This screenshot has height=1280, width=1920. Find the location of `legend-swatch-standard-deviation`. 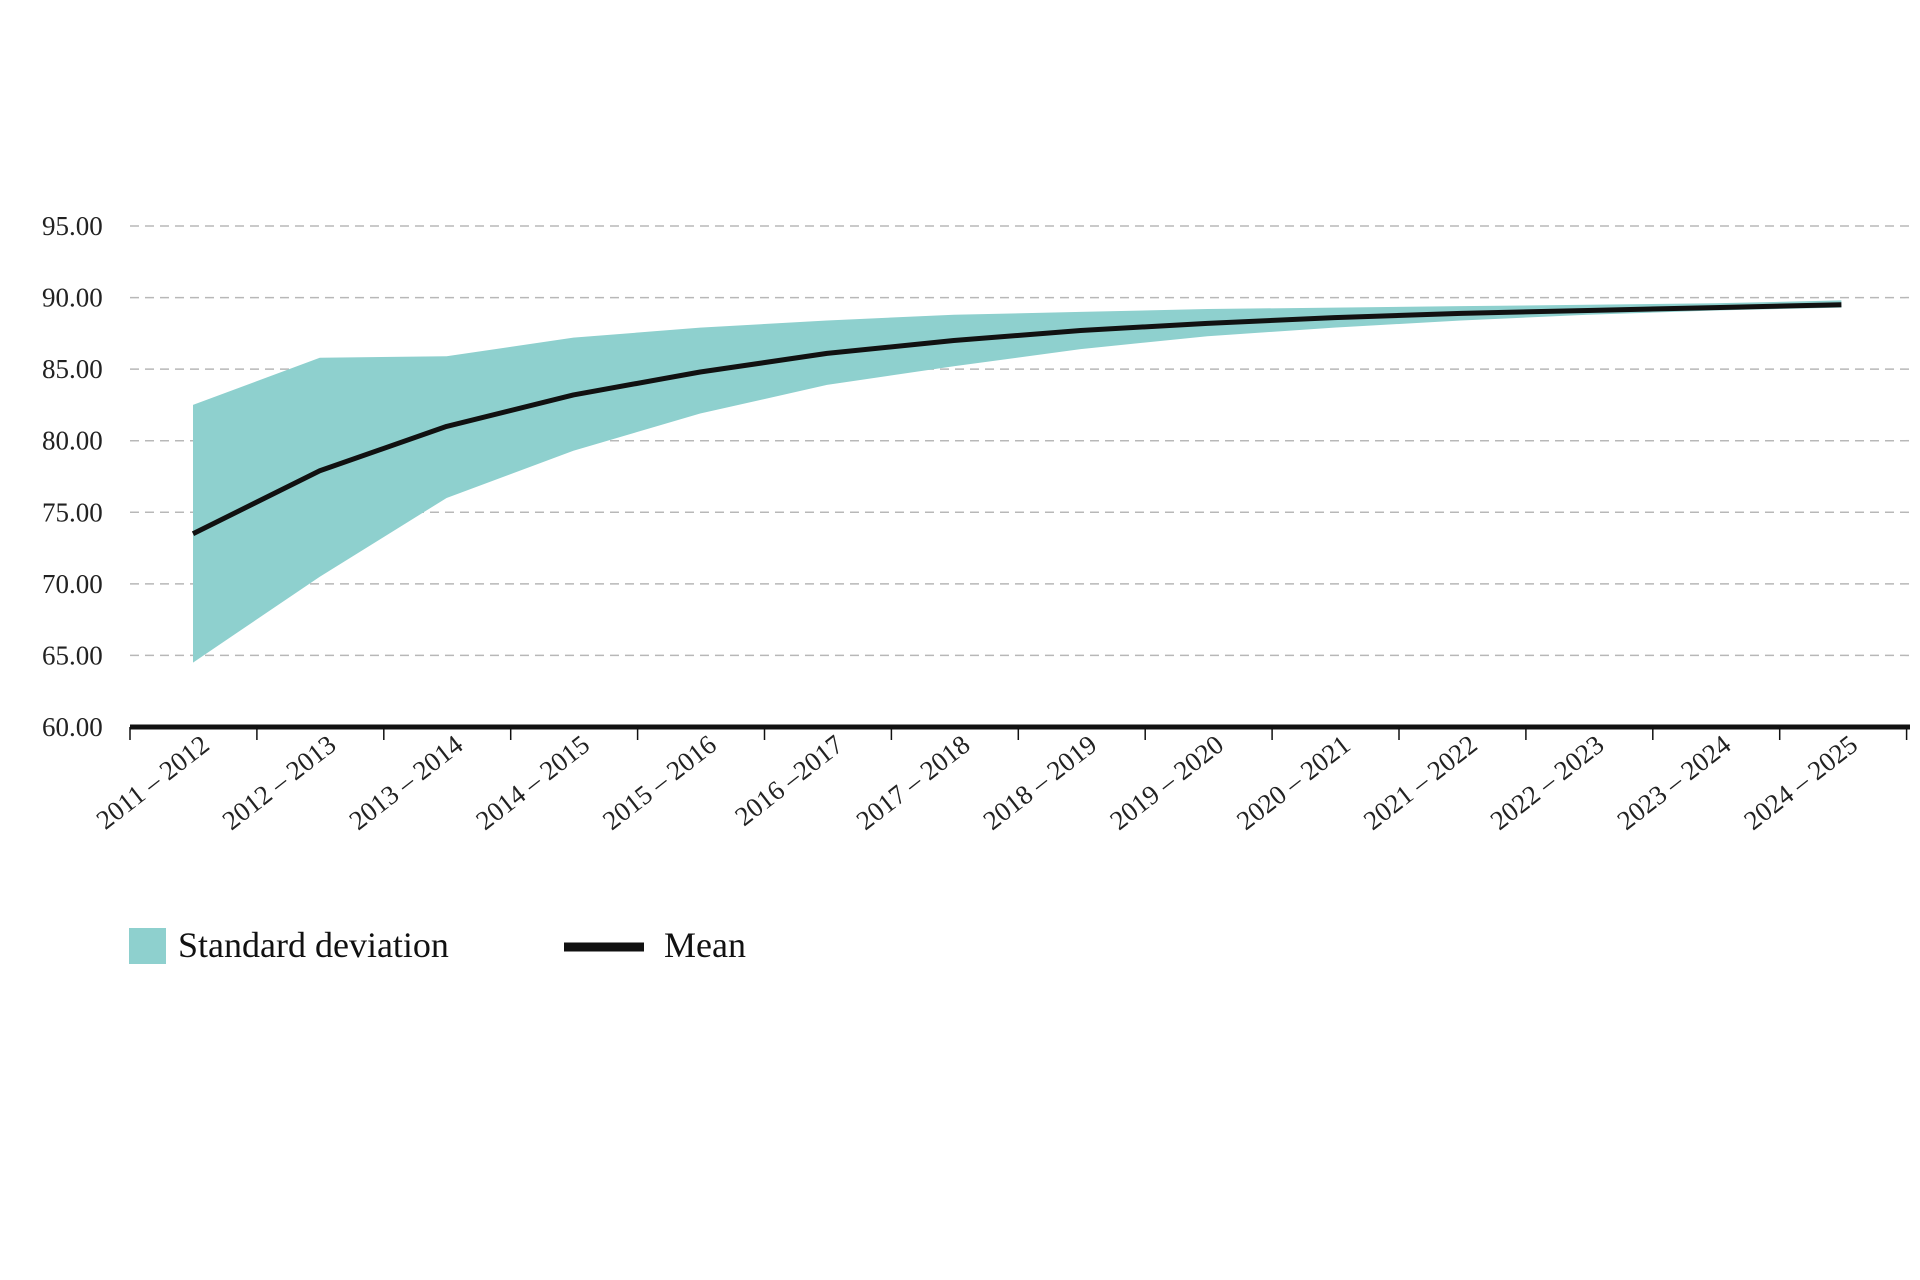

legend-swatch-standard-deviation is located at coordinates (147, 946).